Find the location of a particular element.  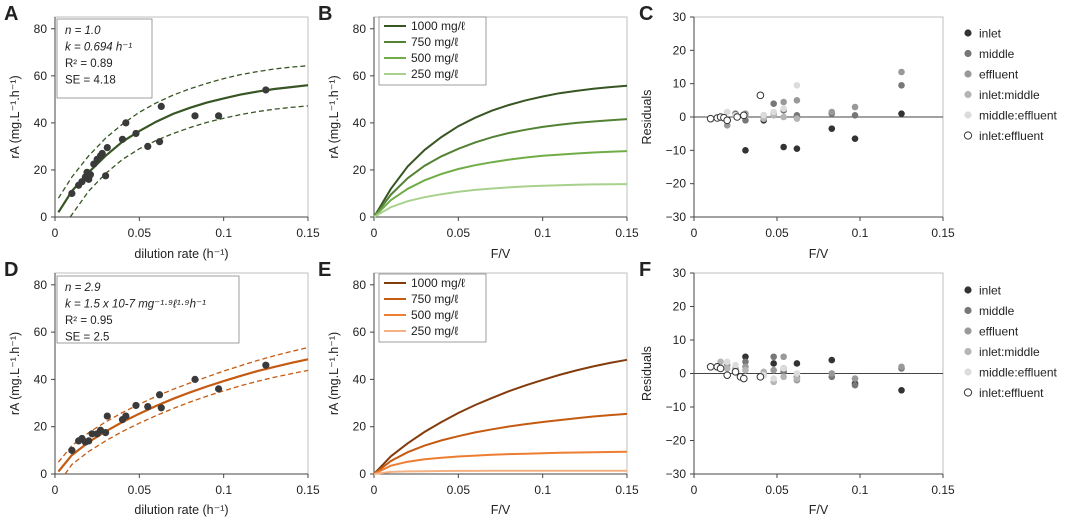

x-tick-label: 0.1 is located at coordinates (860, 490).